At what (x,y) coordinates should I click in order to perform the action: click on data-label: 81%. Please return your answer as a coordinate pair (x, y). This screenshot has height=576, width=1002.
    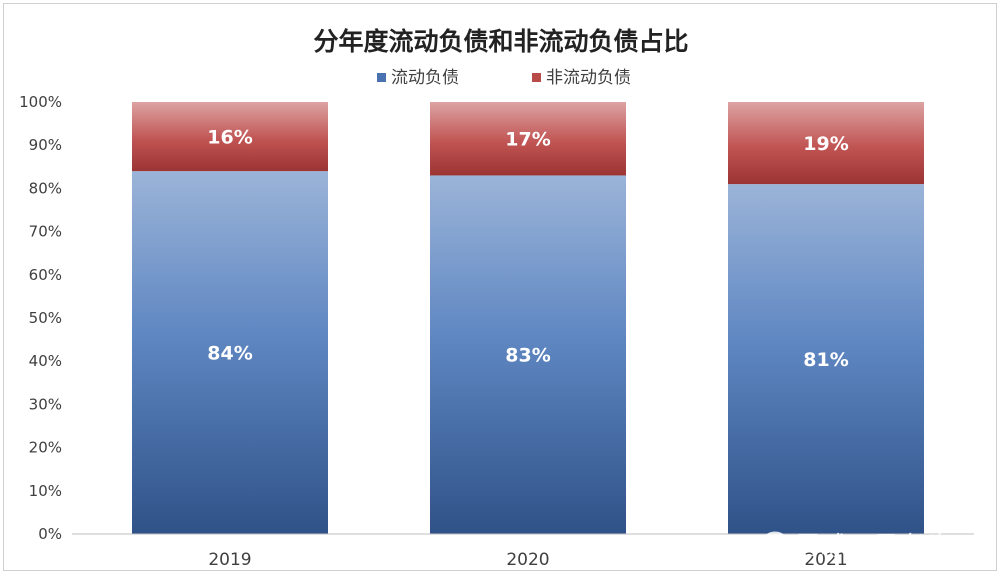
    Looking at the image, I should click on (825, 360).